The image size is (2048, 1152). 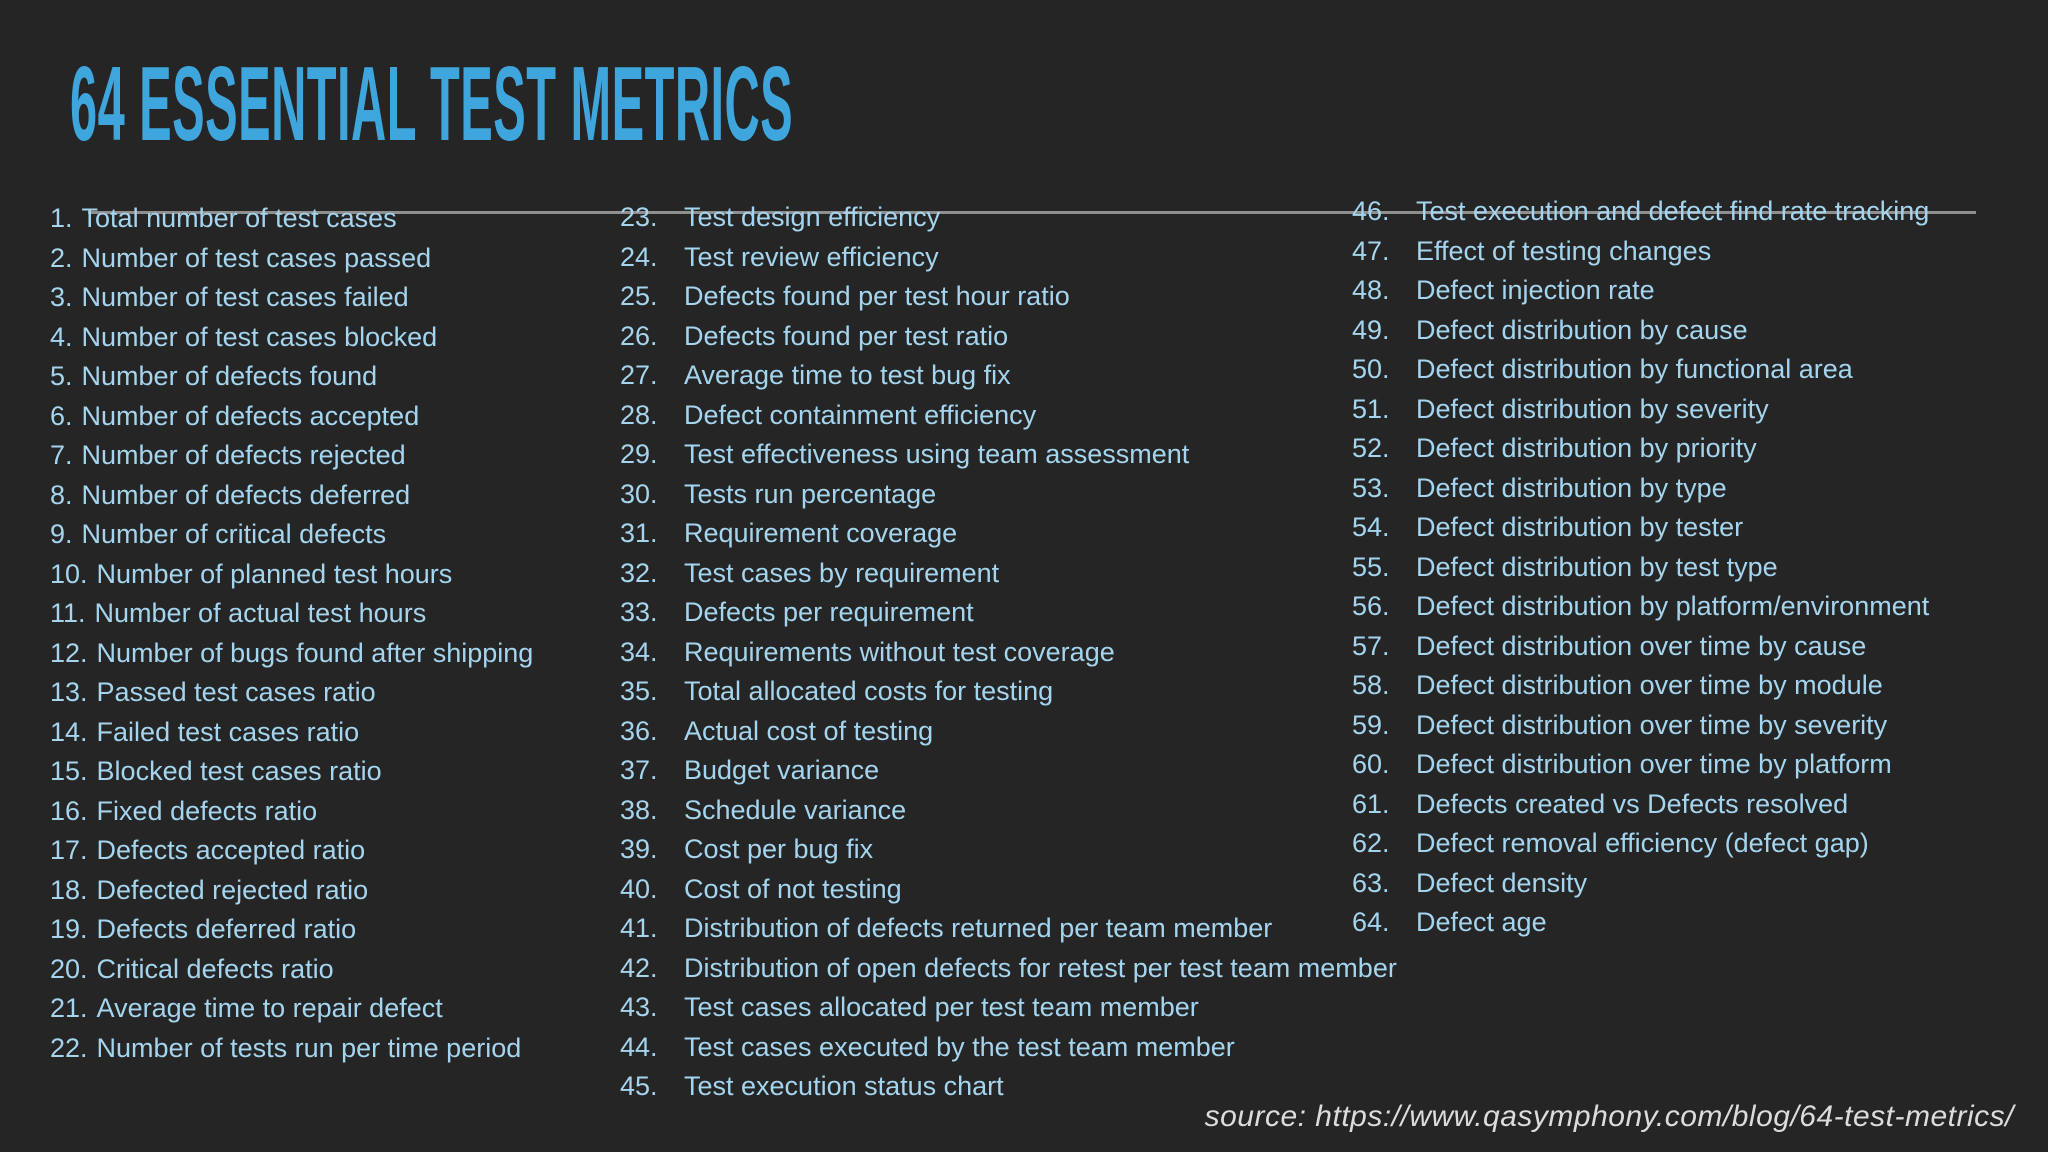 I want to click on item-number: 47., so click(x=1371, y=250).